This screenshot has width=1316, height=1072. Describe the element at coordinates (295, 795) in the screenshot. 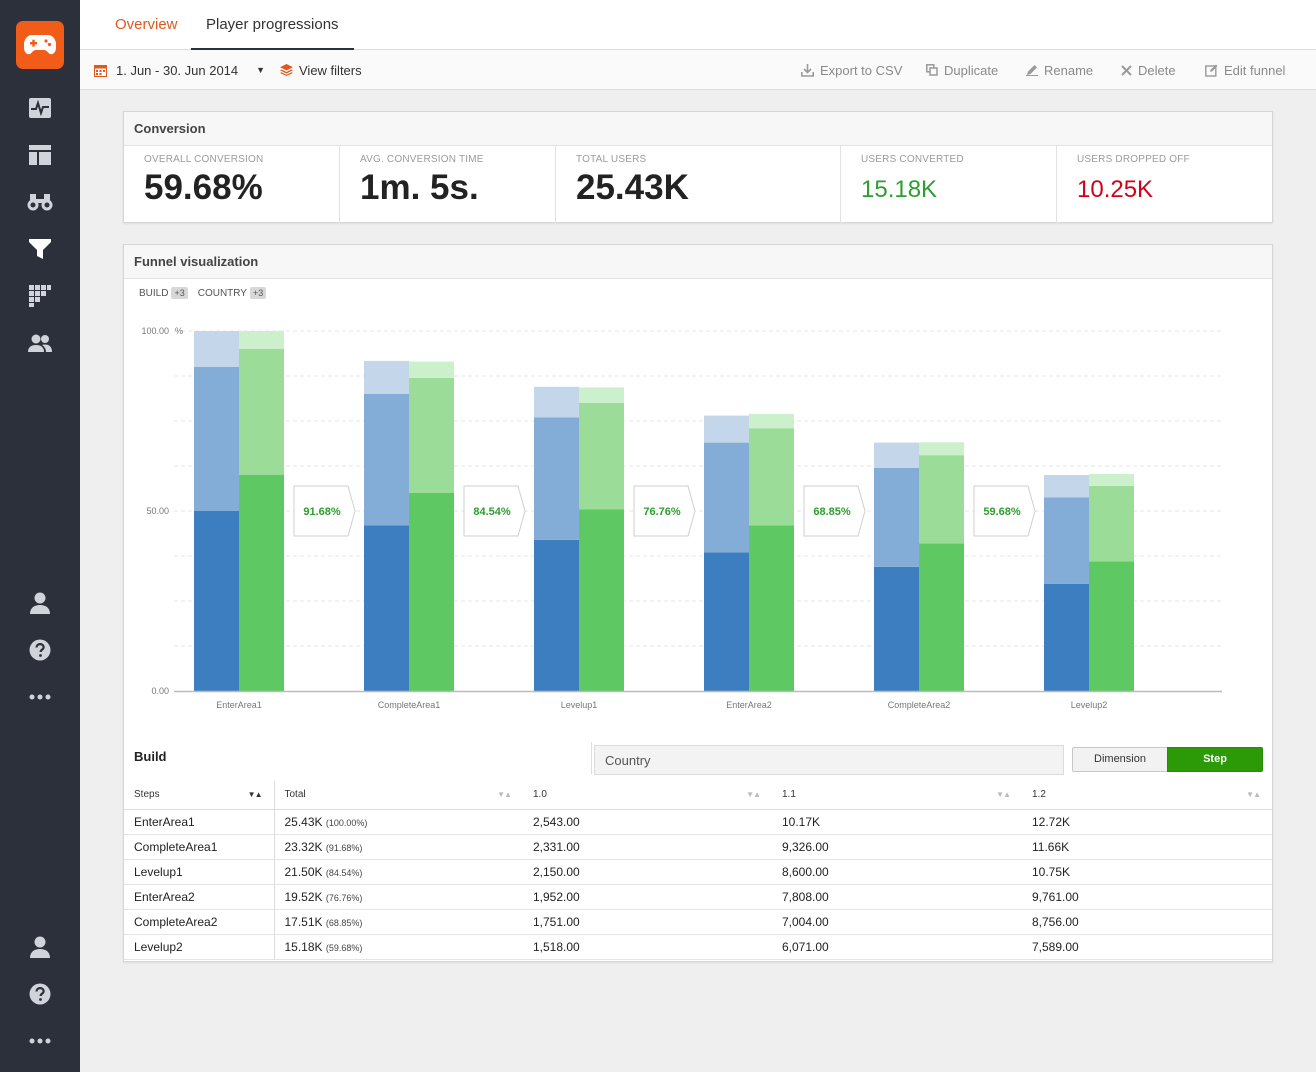

I see `column-label: Total` at that location.